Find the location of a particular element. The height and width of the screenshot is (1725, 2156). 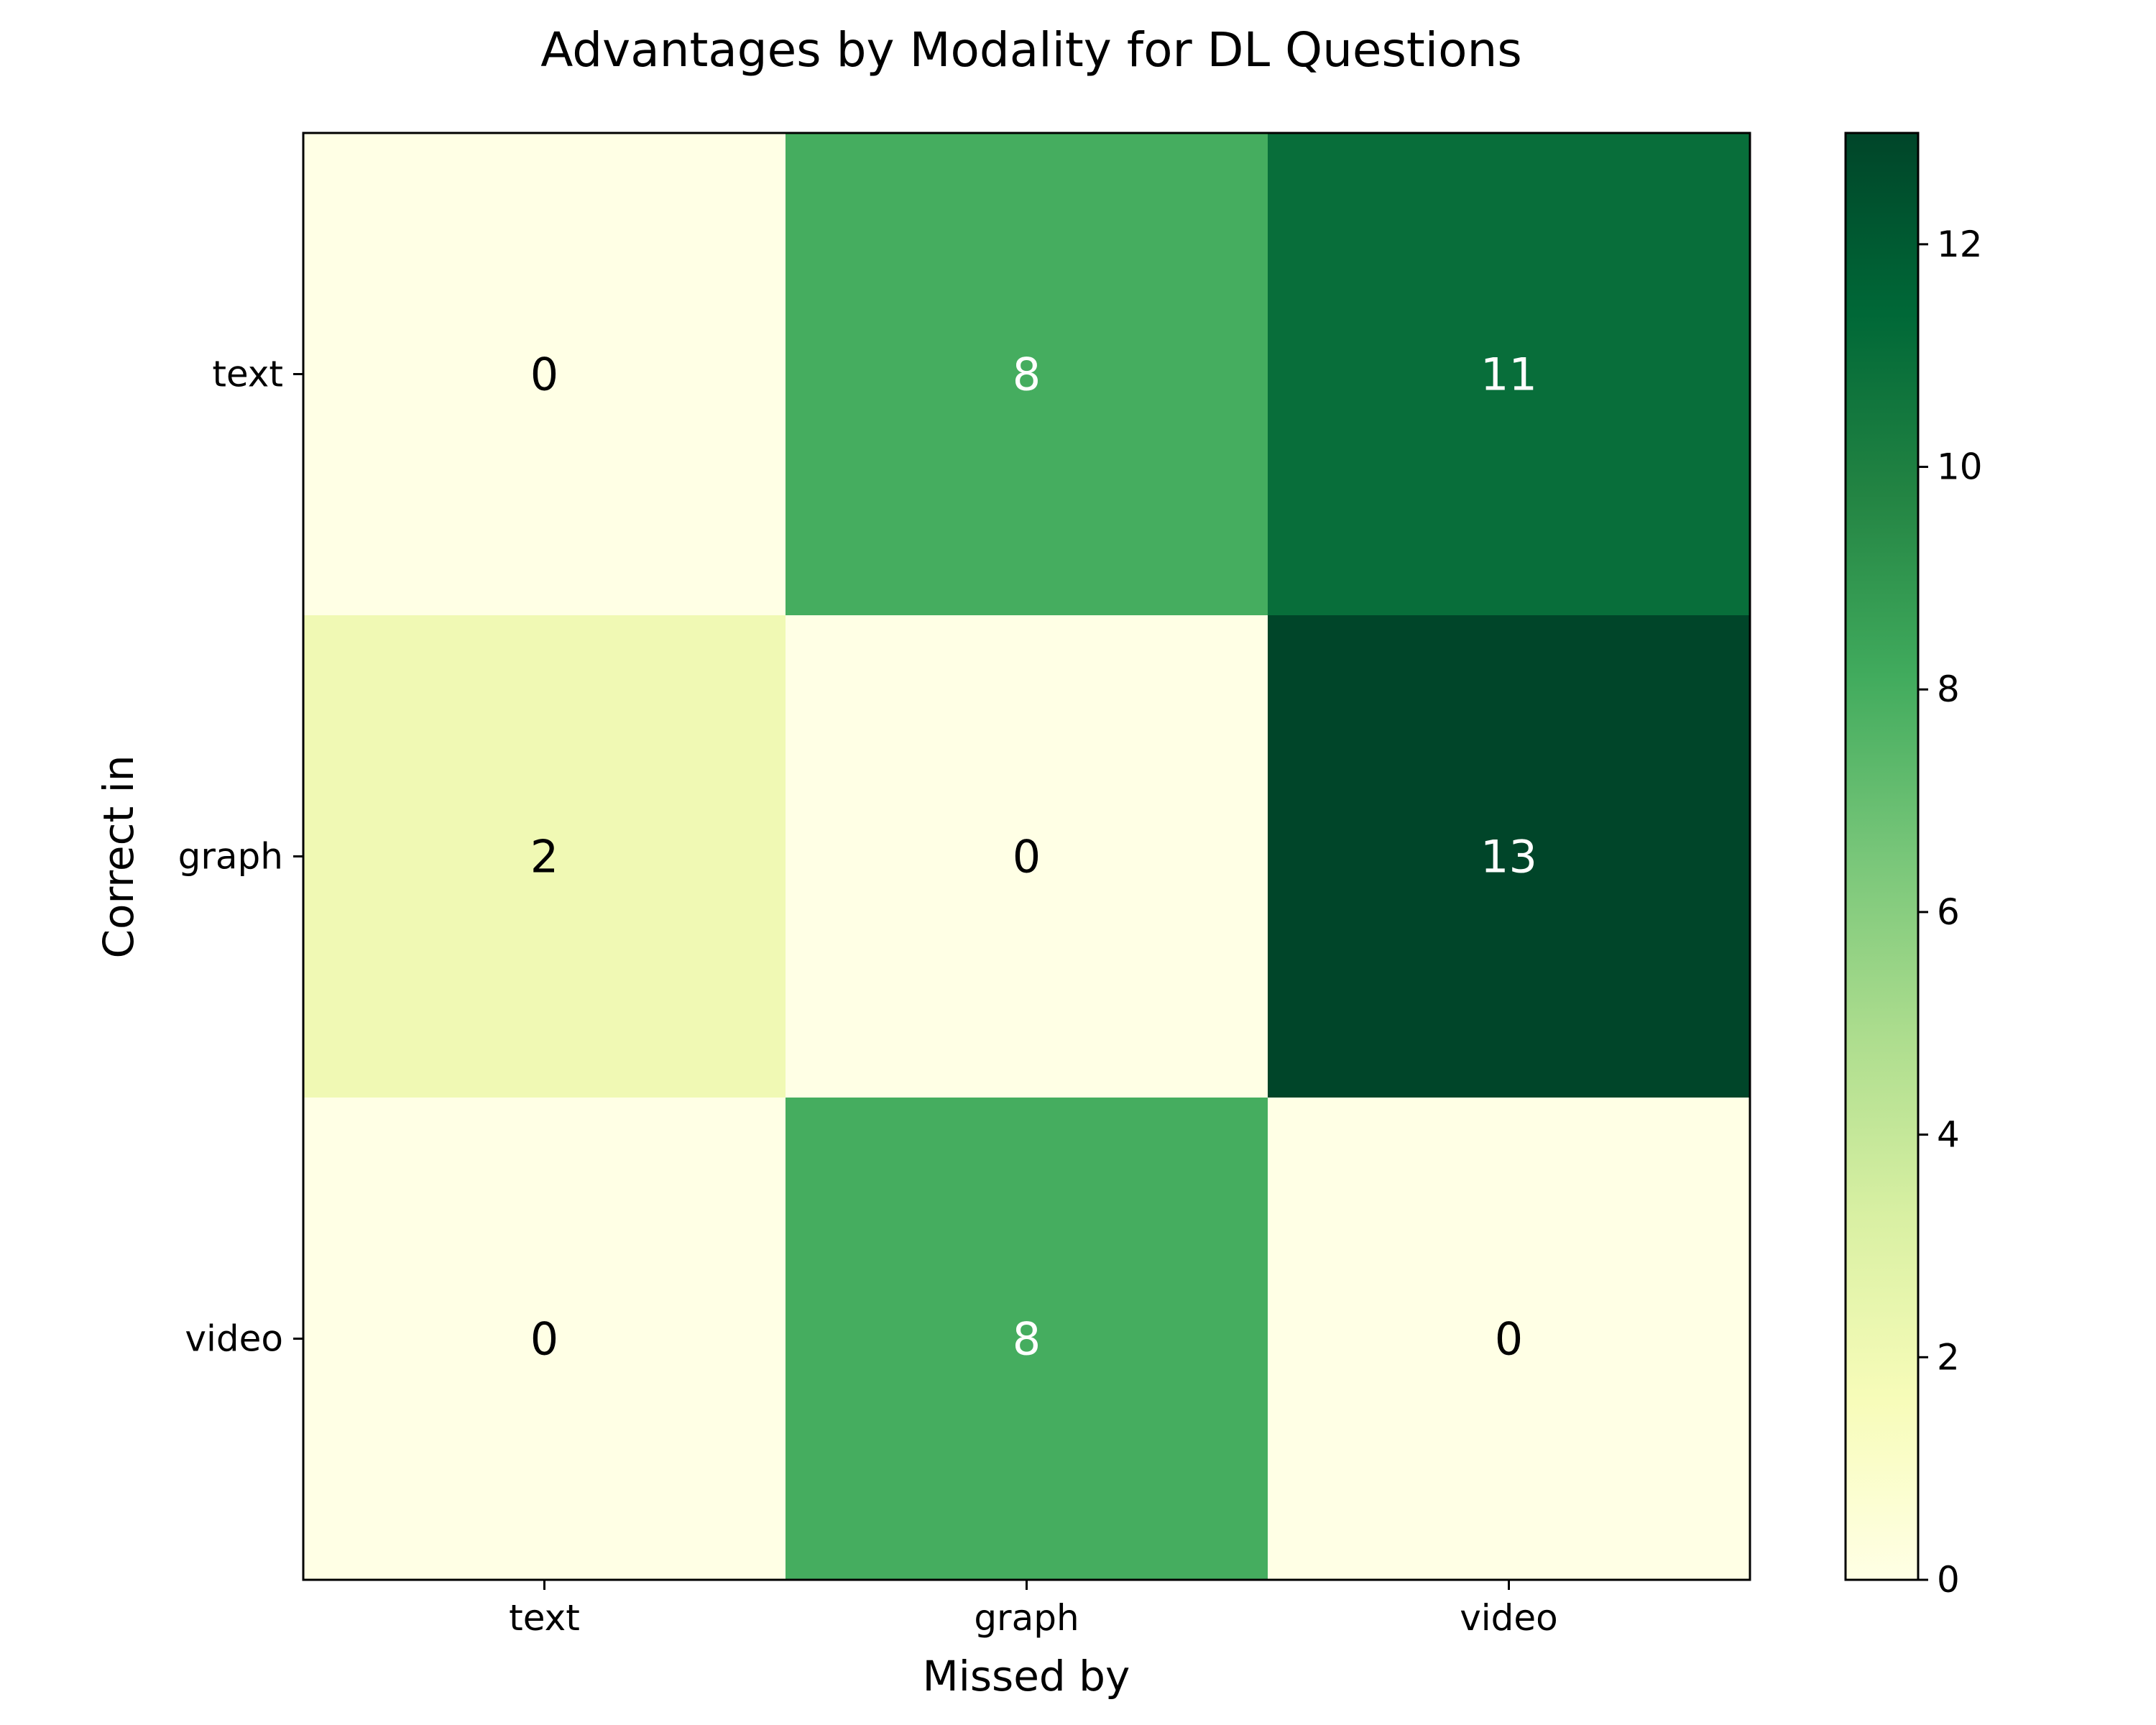

chart-title: Advantages by Modality for DL Questions is located at coordinates (1030, 50).